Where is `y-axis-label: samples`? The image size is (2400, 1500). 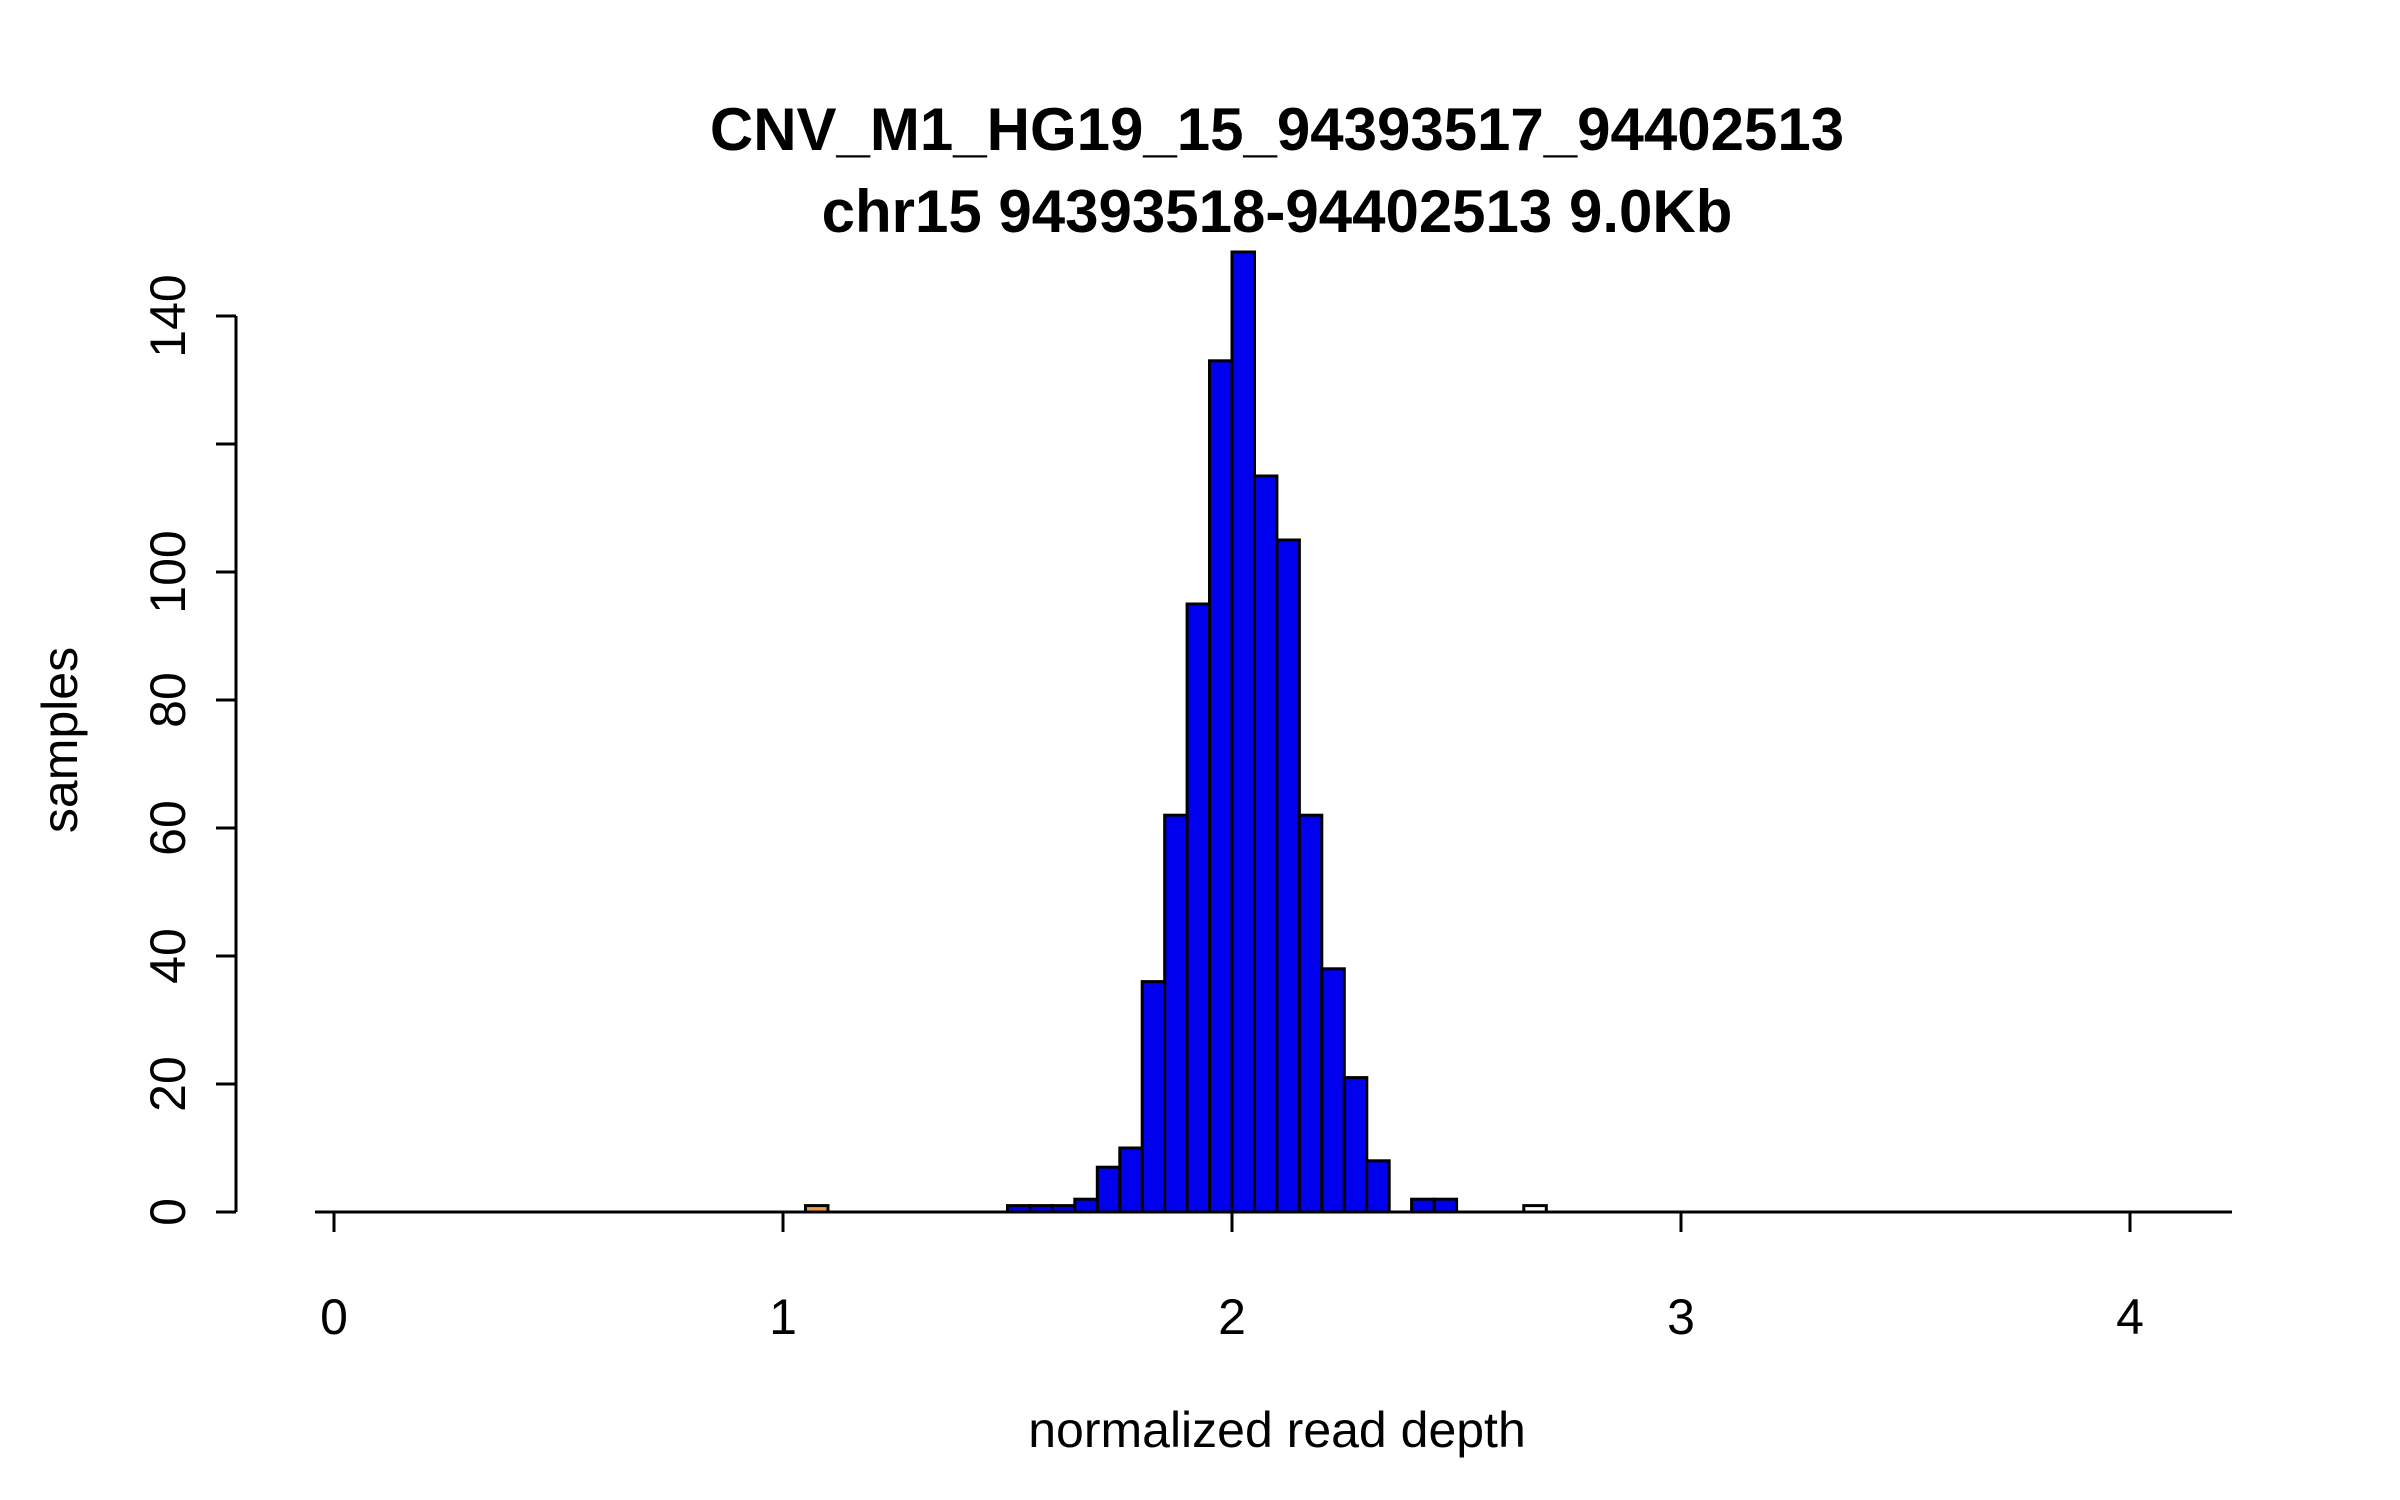
y-axis-label: samples is located at coordinates (60, 740).